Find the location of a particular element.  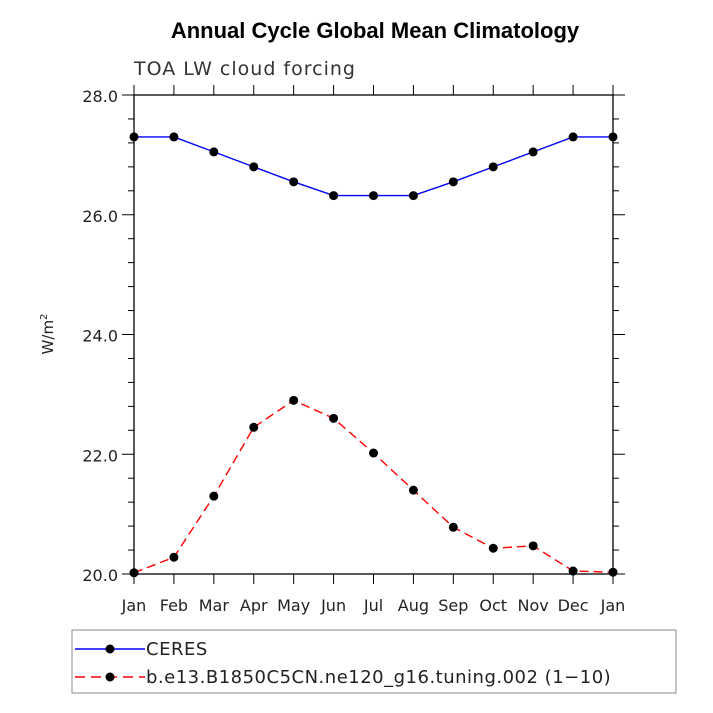

x-tick-label: Oct is located at coordinates (493, 605).